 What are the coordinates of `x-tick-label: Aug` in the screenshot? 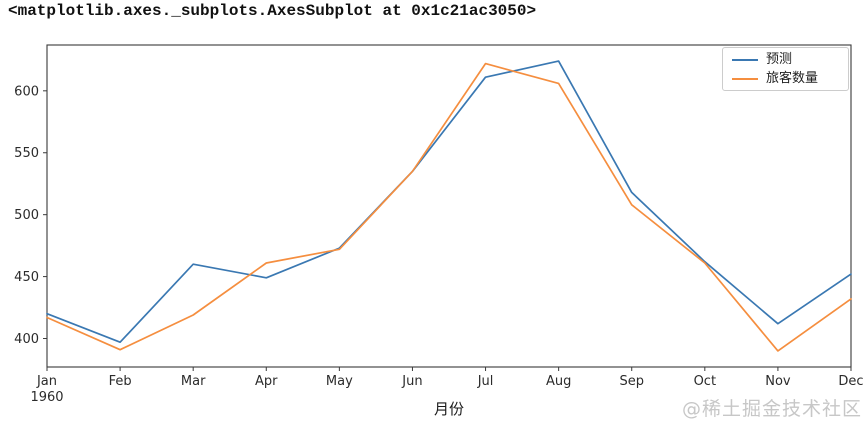 It's located at (558, 381).